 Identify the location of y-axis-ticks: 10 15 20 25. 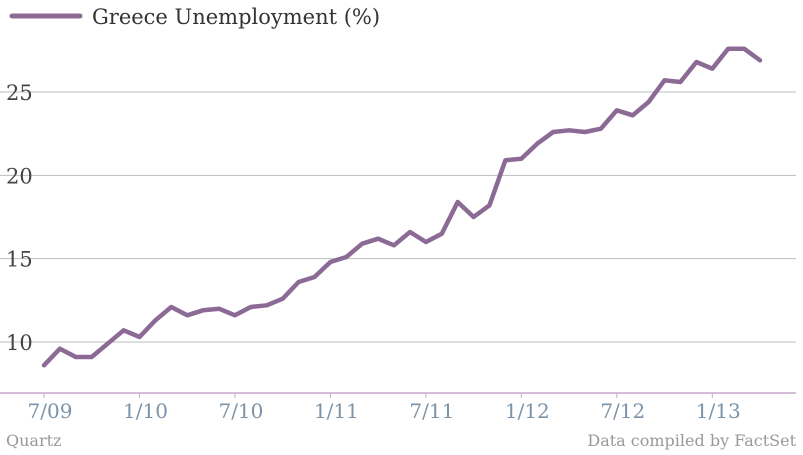
(19, 218).